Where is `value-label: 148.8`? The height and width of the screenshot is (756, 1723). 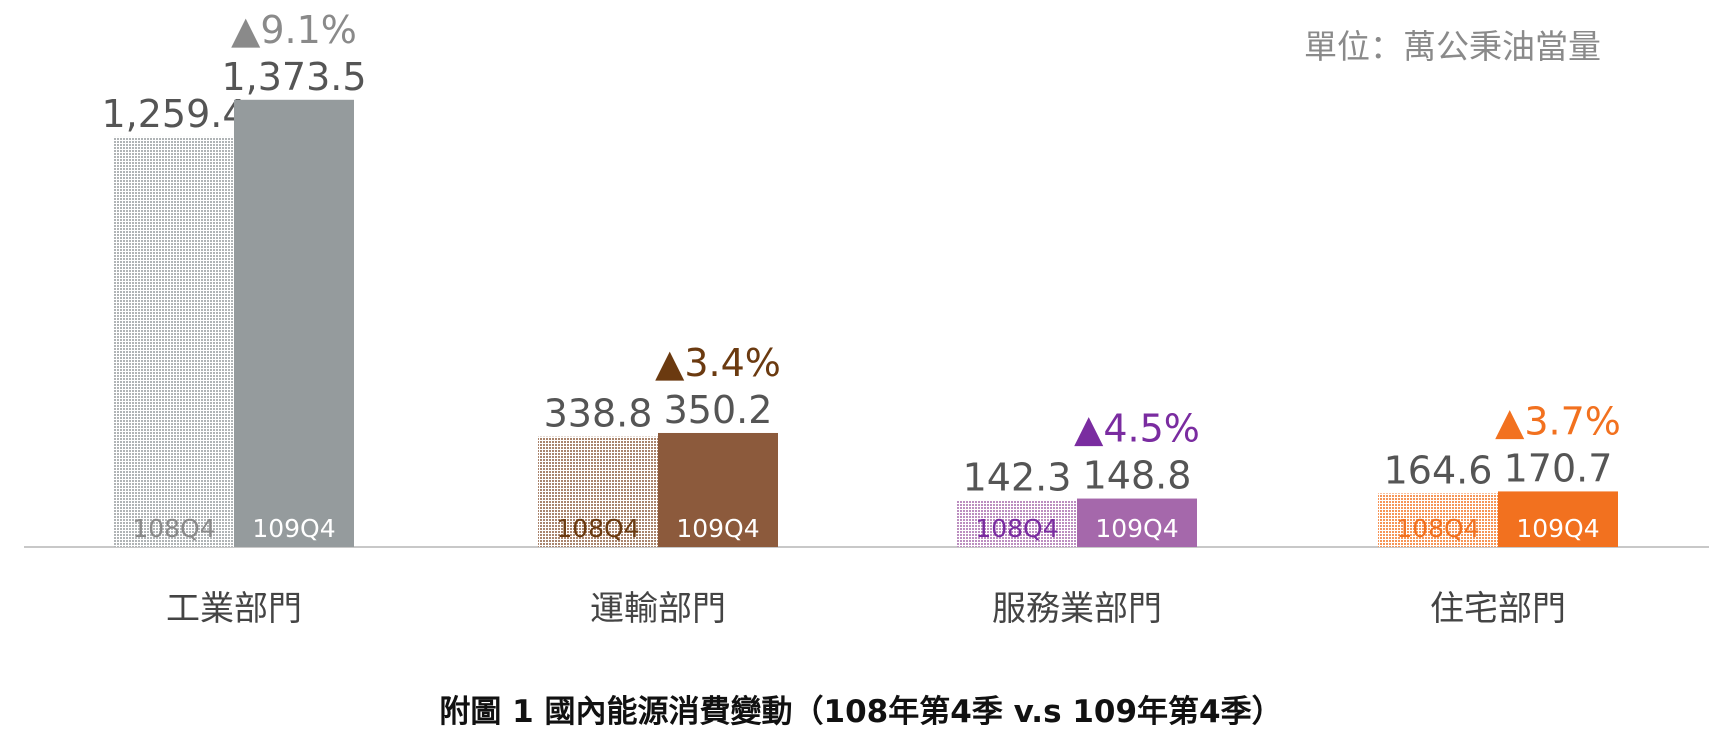
value-label: 148.8 is located at coordinates (1137, 476).